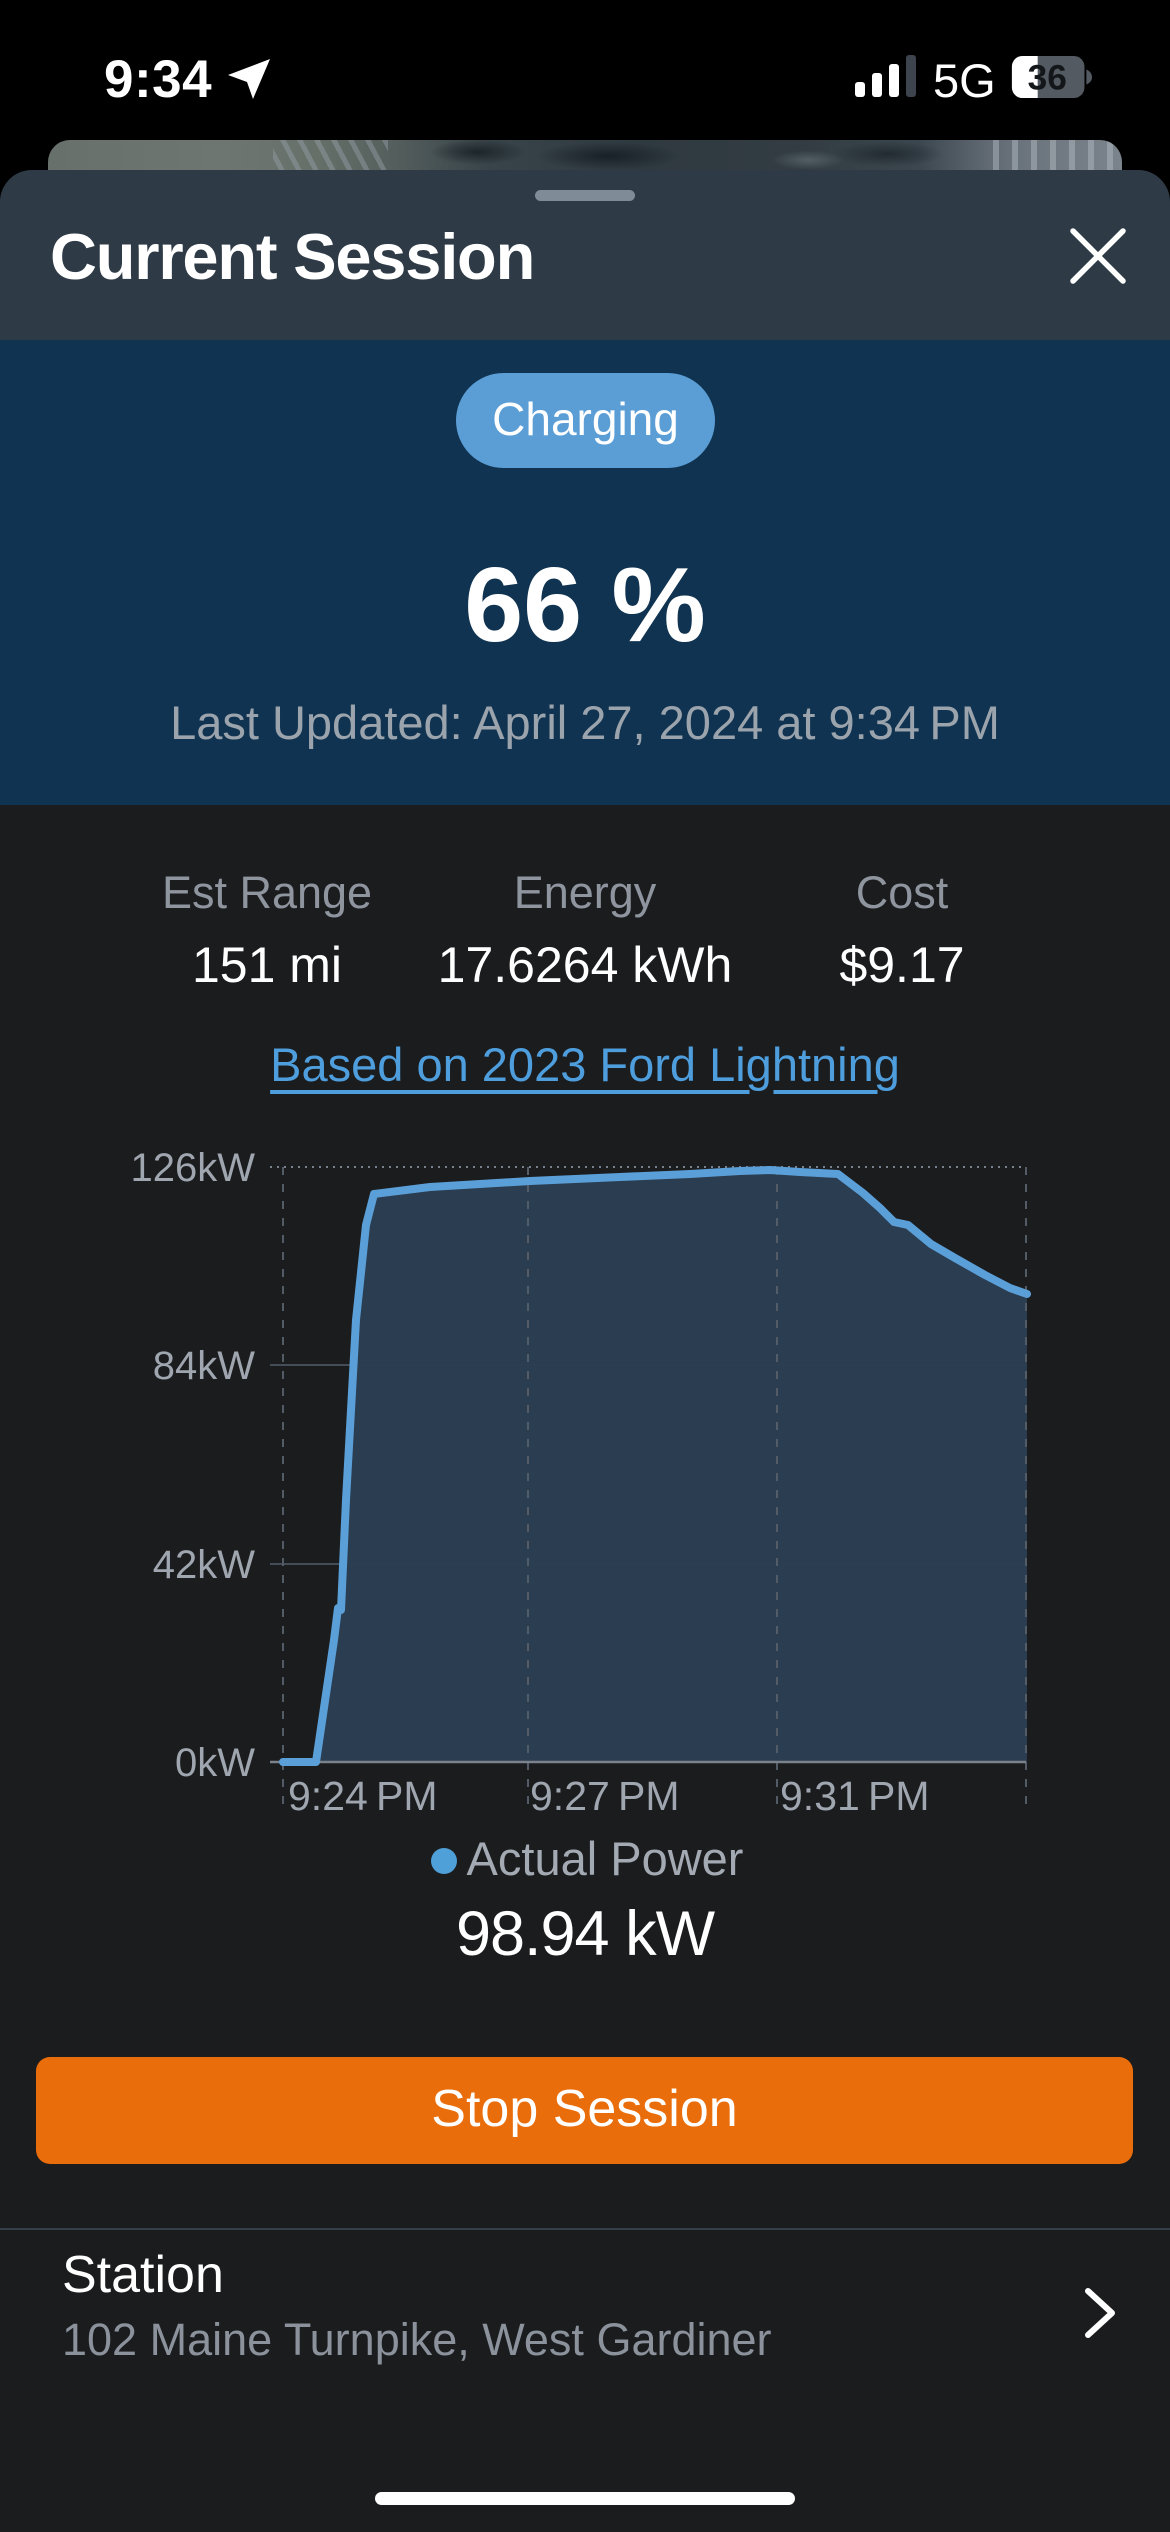  I want to click on svg-text: 126kW, so click(193, 1168).